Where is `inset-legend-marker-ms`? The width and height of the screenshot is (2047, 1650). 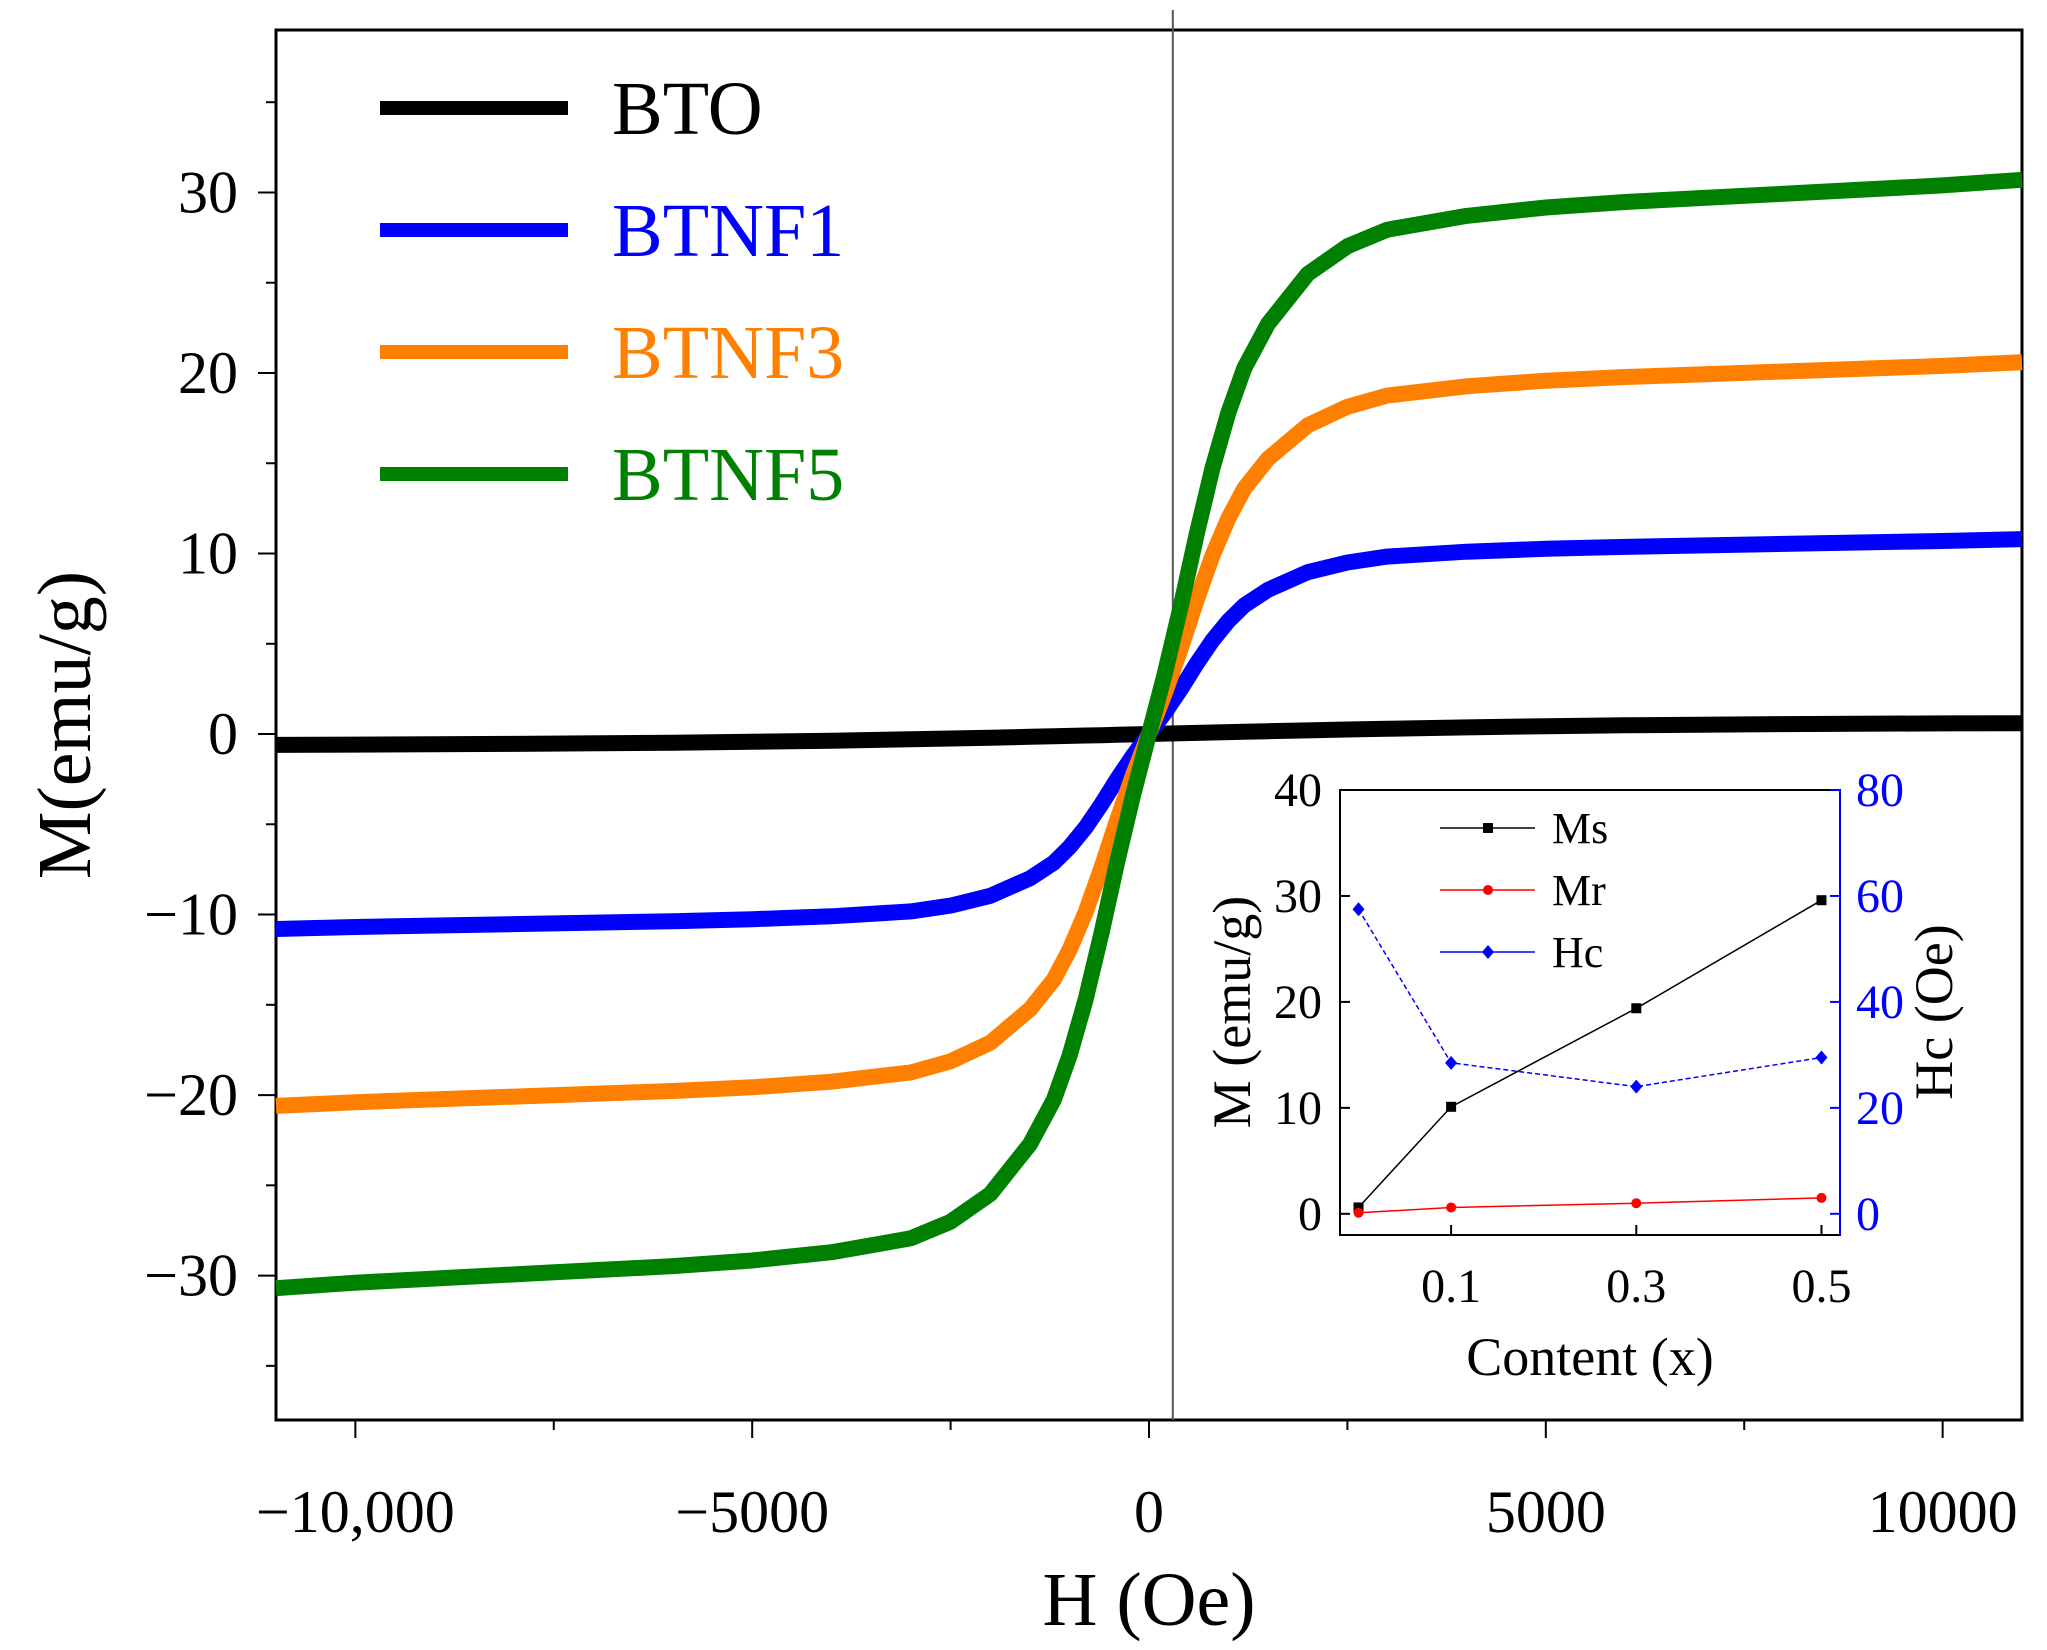
inset-legend-marker-ms is located at coordinates (1488, 828).